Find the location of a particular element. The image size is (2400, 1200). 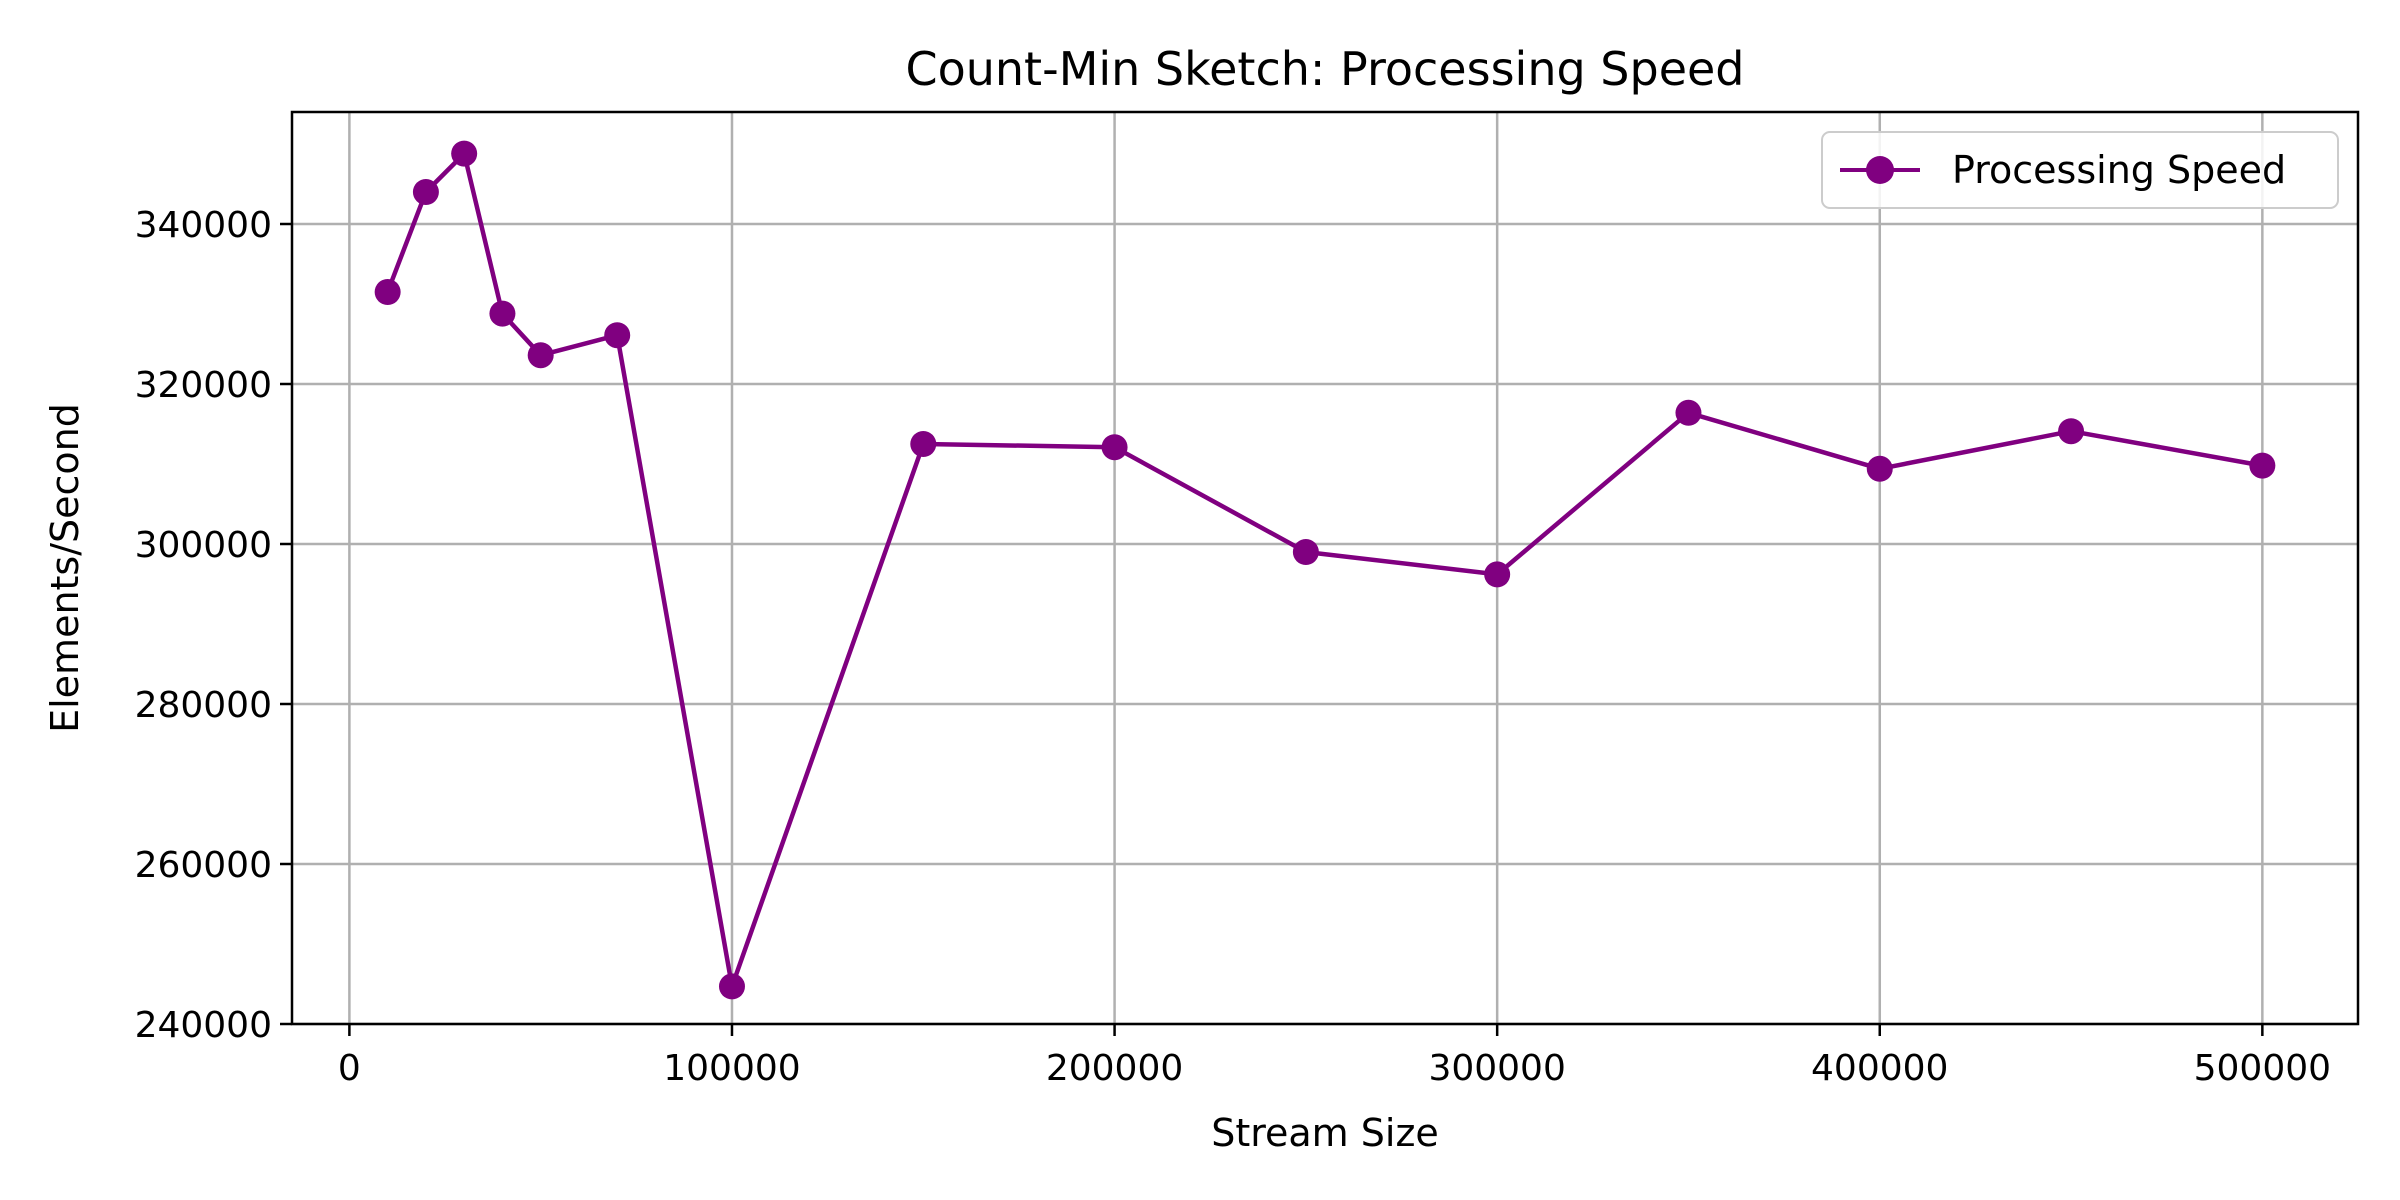

y-tick-label: 240000 is located at coordinates (203, 1025).